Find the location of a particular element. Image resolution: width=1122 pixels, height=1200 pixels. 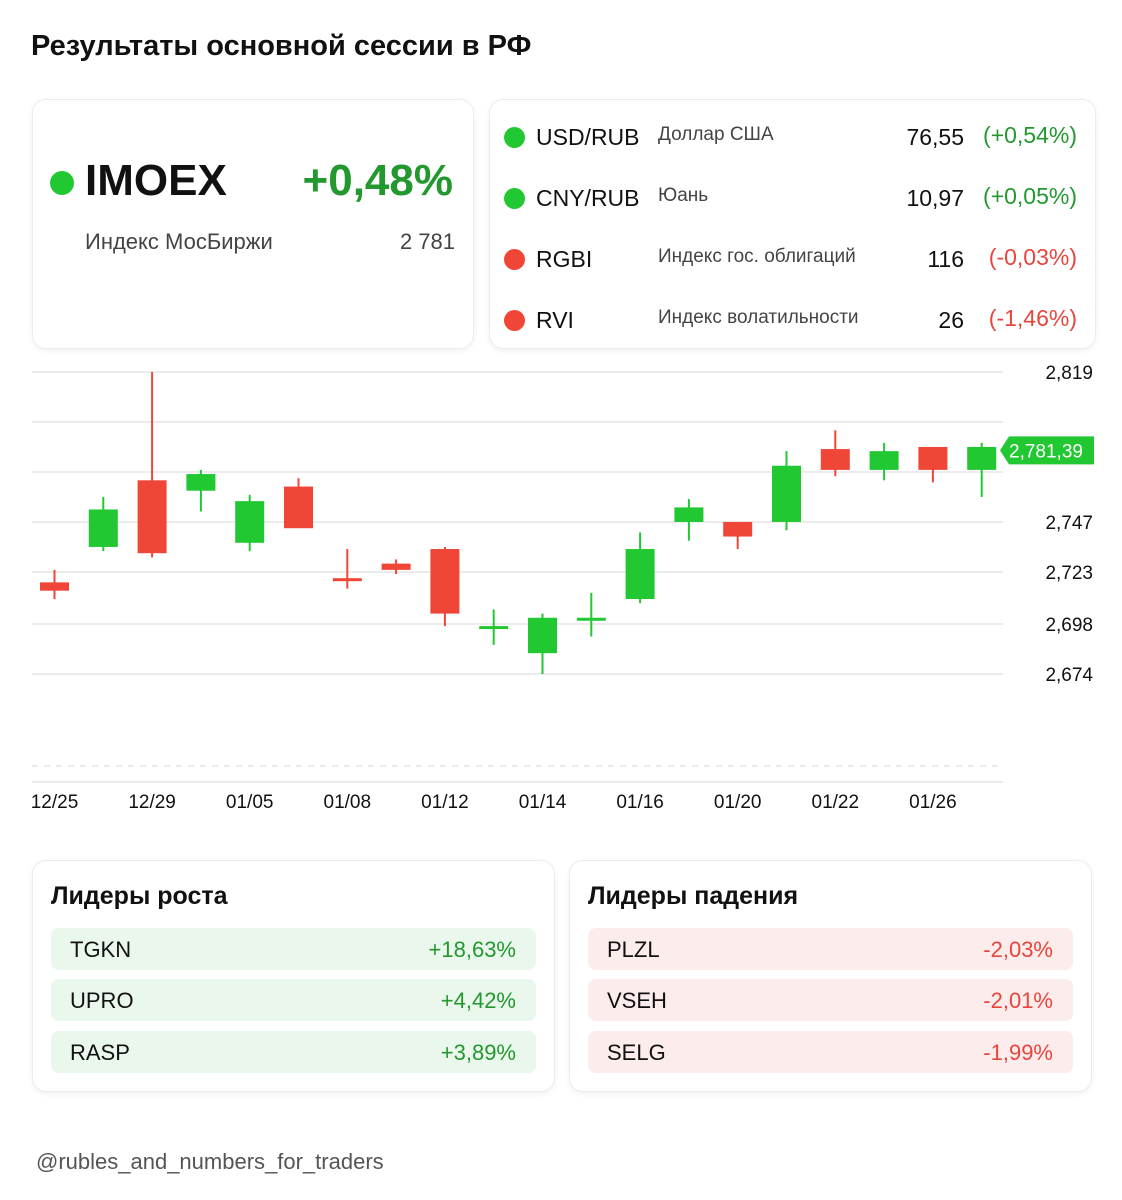

x-tick-label: 01/22 is located at coordinates (836, 802).